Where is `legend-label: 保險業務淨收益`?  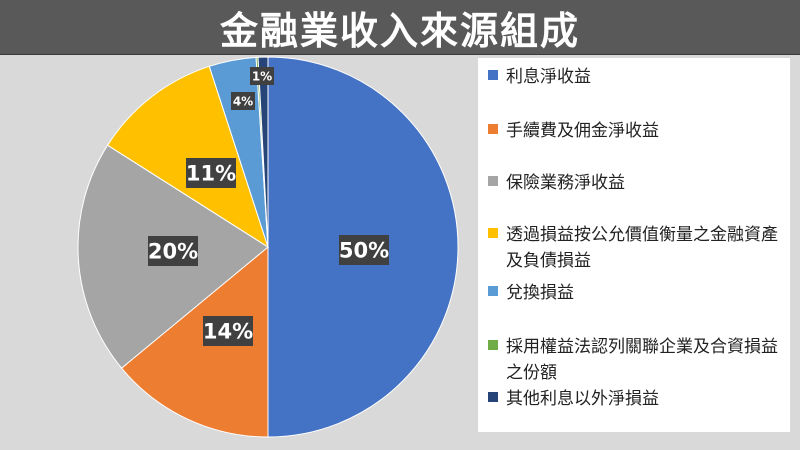 legend-label: 保險業務淨收益 is located at coordinates (565, 183).